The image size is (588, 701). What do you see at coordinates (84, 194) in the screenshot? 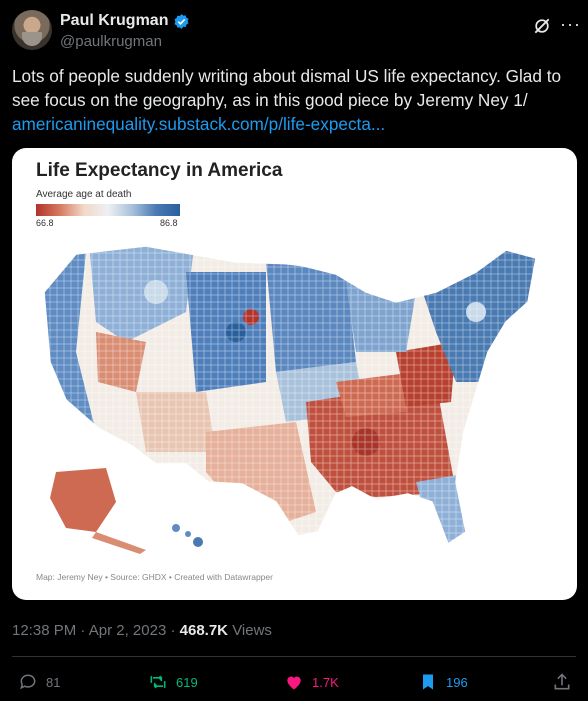
I see `legend-label: Average age at death` at bounding box center [84, 194].